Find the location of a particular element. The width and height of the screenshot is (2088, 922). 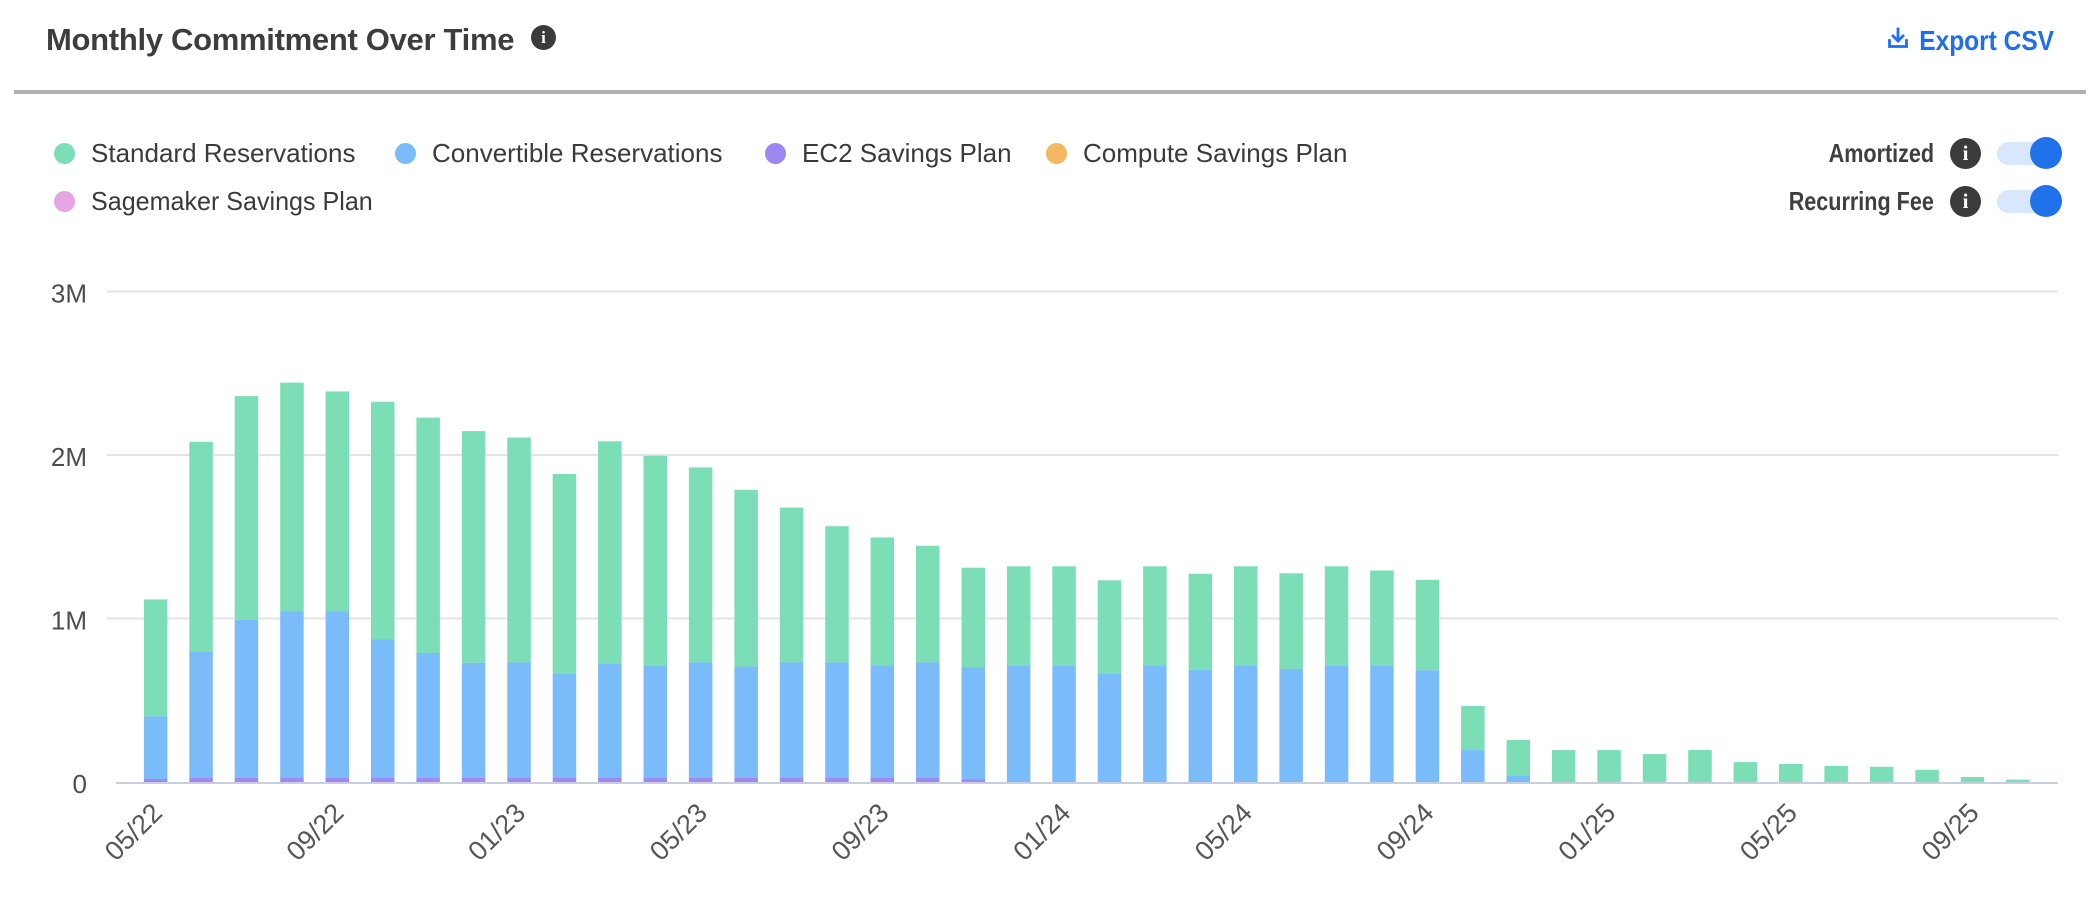

svg-text: 3M is located at coordinates (69, 294).